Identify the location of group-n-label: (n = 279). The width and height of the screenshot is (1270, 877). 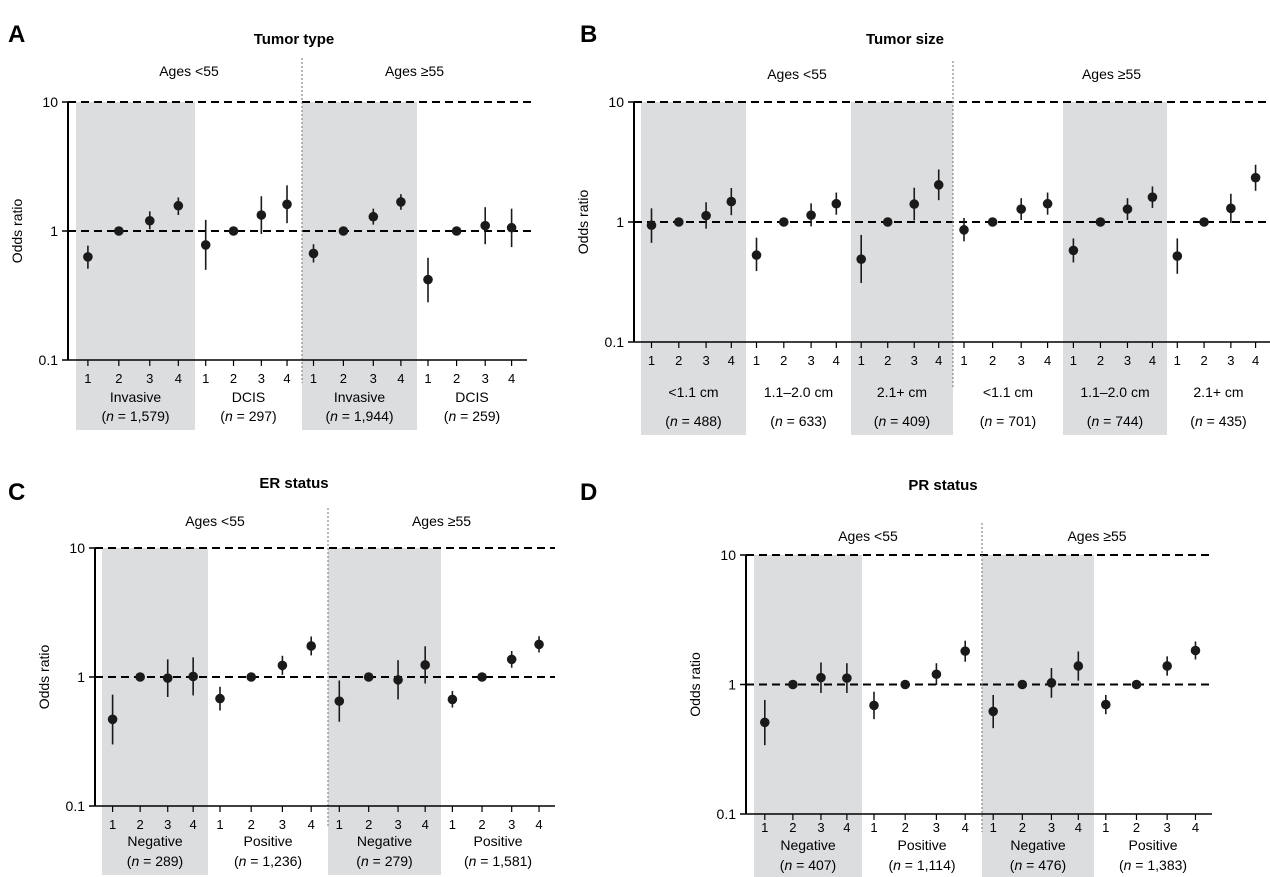
(384, 861).